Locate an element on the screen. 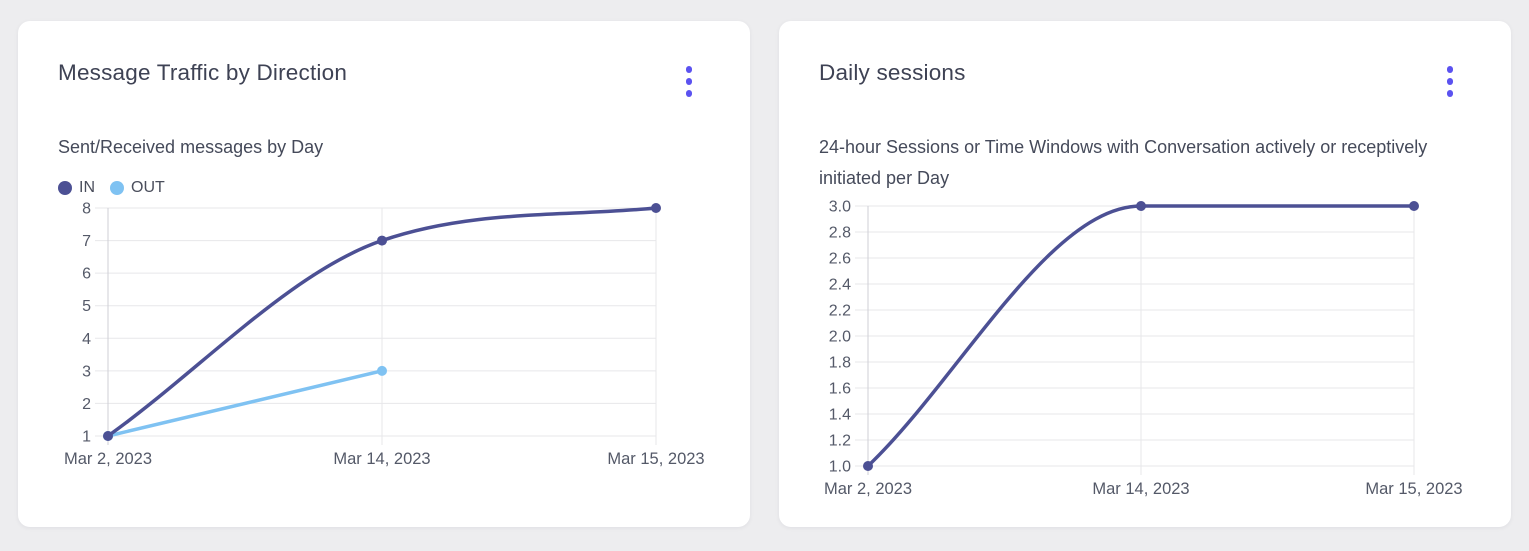 This screenshot has height=551, width=1529. y-tick-label: 2.6 is located at coordinates (840, 258).